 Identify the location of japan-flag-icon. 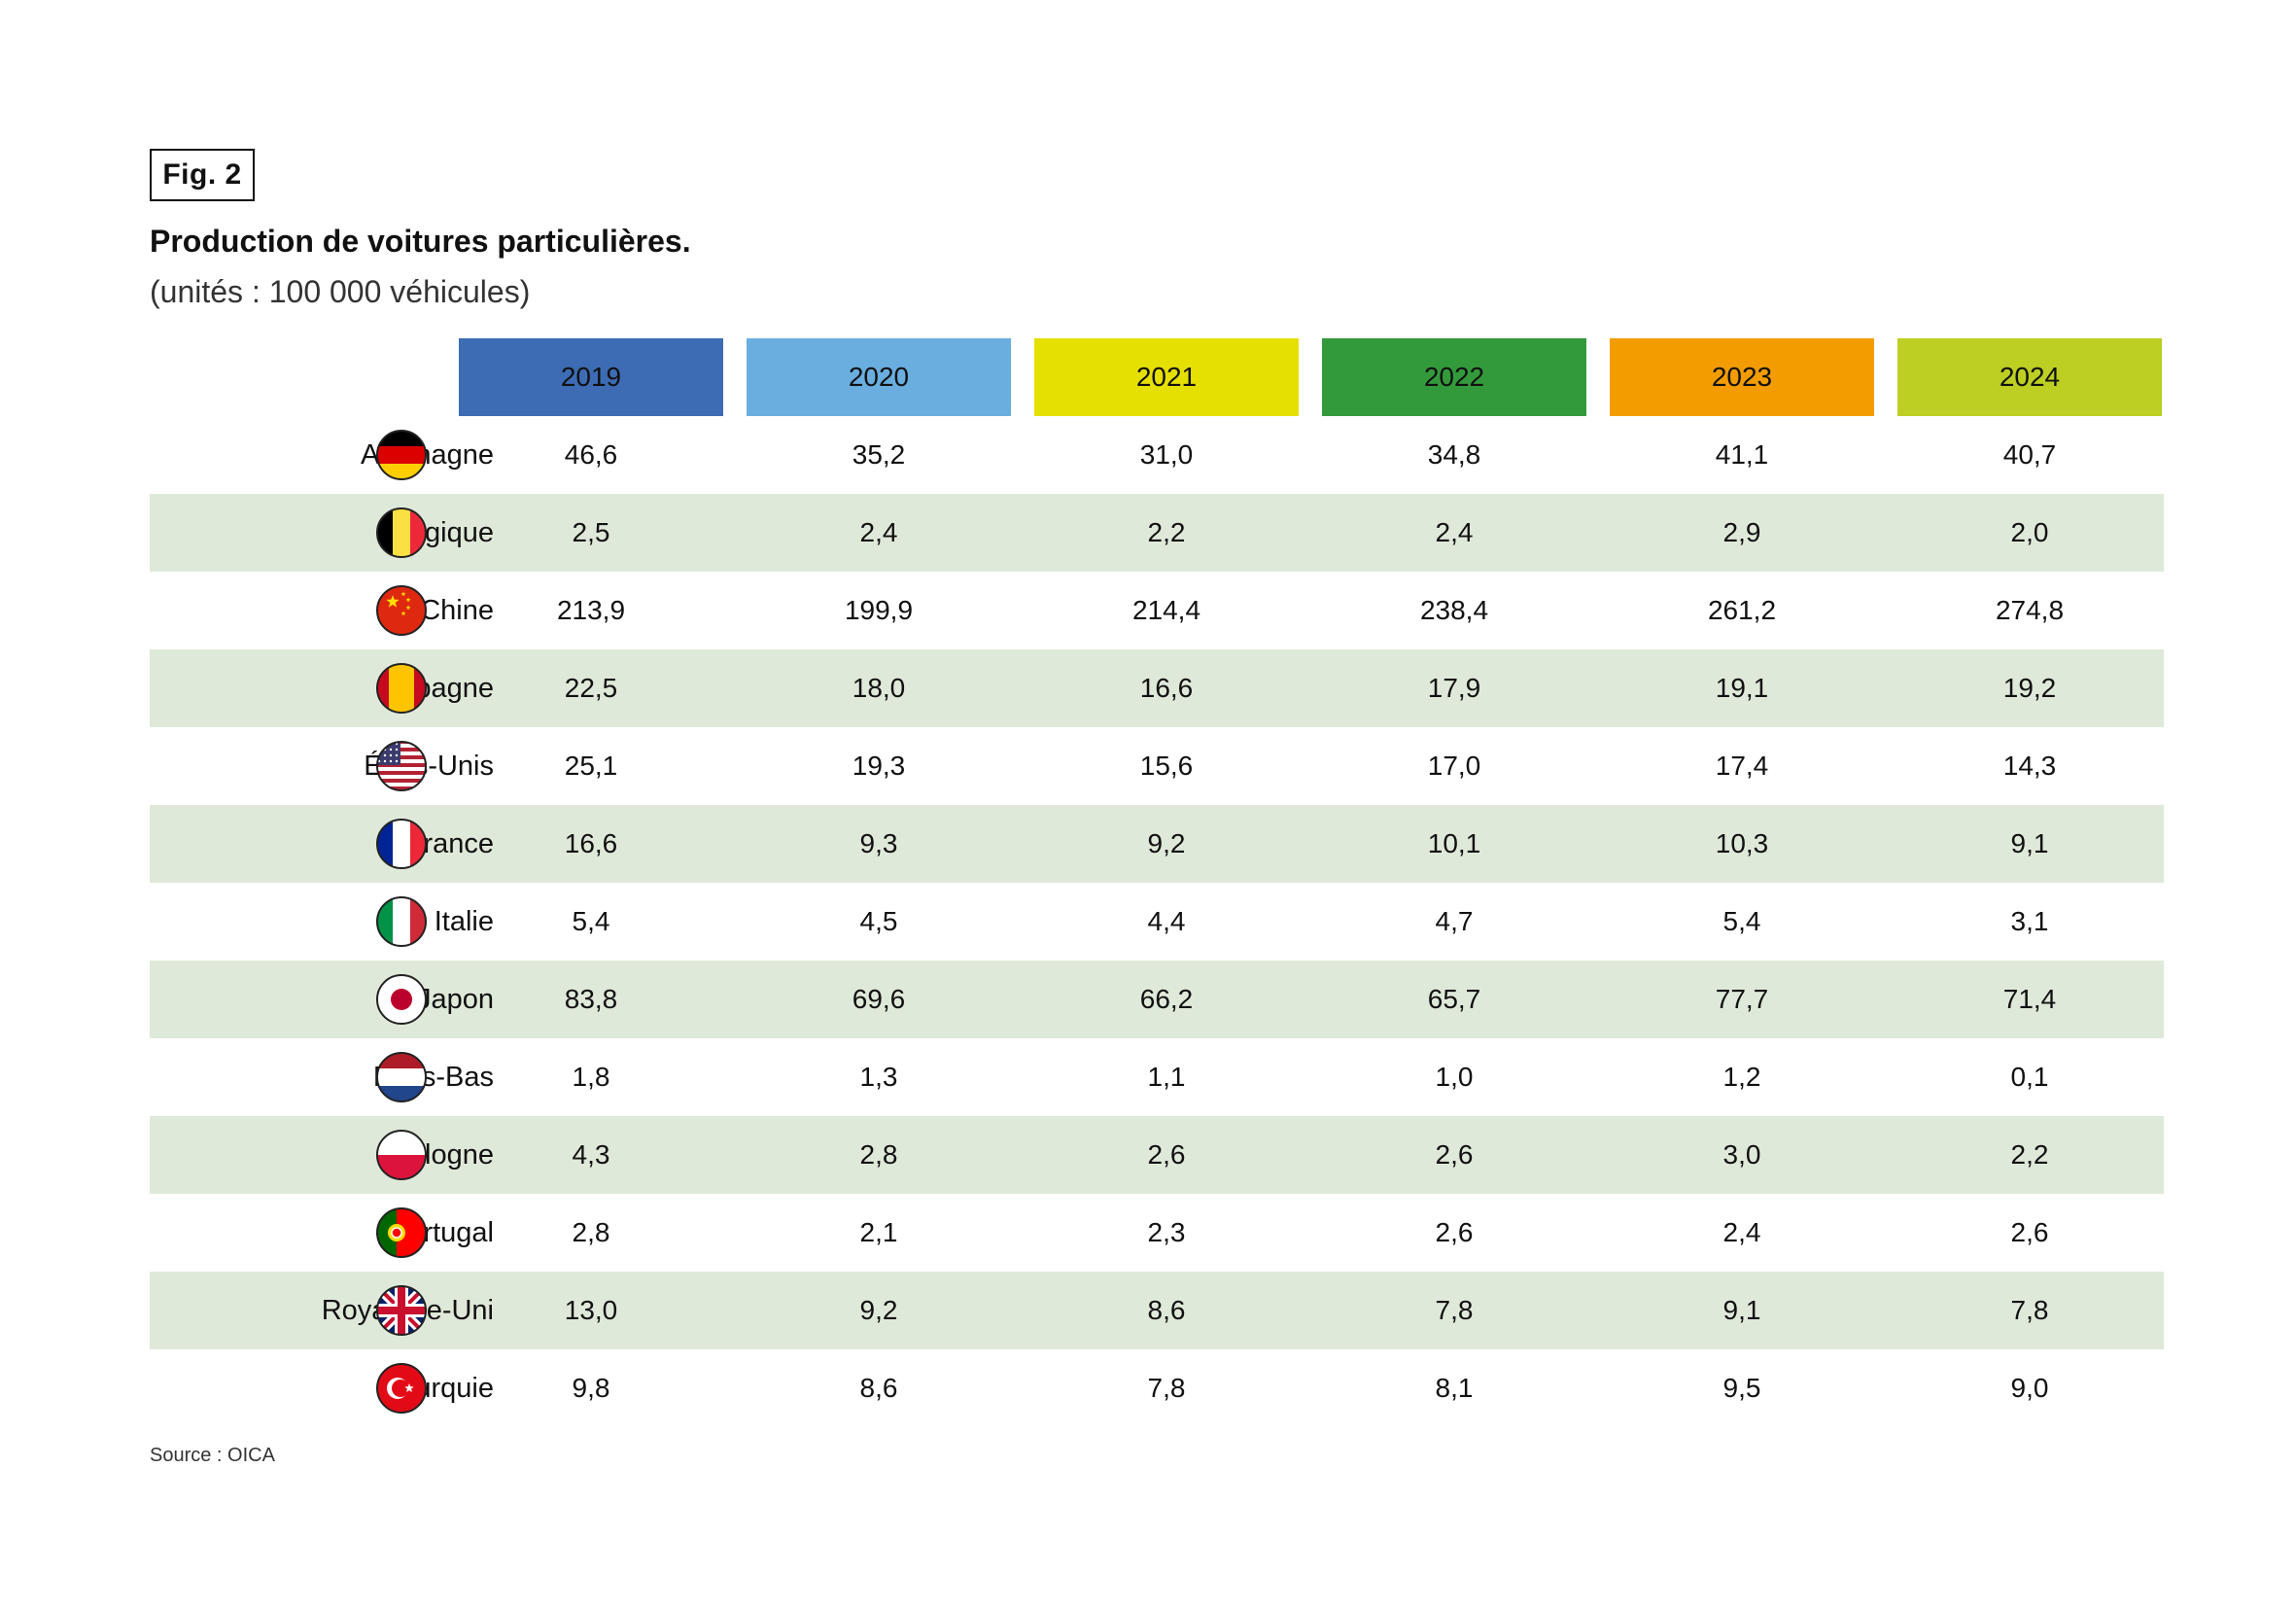
(401, 999).